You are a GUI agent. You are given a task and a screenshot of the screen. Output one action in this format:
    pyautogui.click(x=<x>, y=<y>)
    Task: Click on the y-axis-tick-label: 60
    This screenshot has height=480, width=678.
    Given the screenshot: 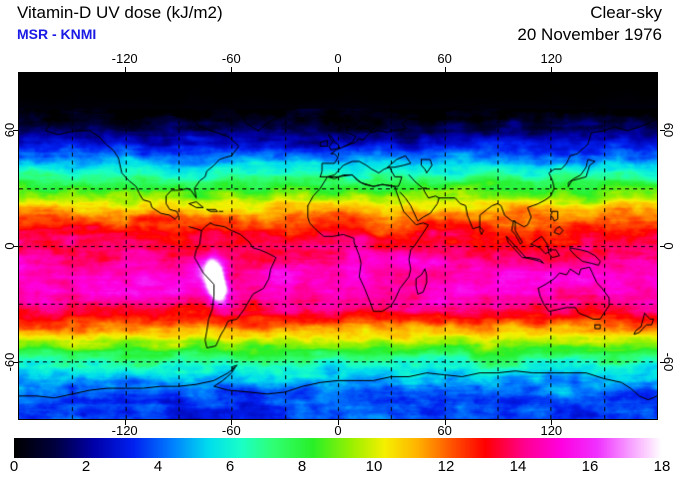 What is the action you would take?
    pyautogui.click(x=668, y=130)
    